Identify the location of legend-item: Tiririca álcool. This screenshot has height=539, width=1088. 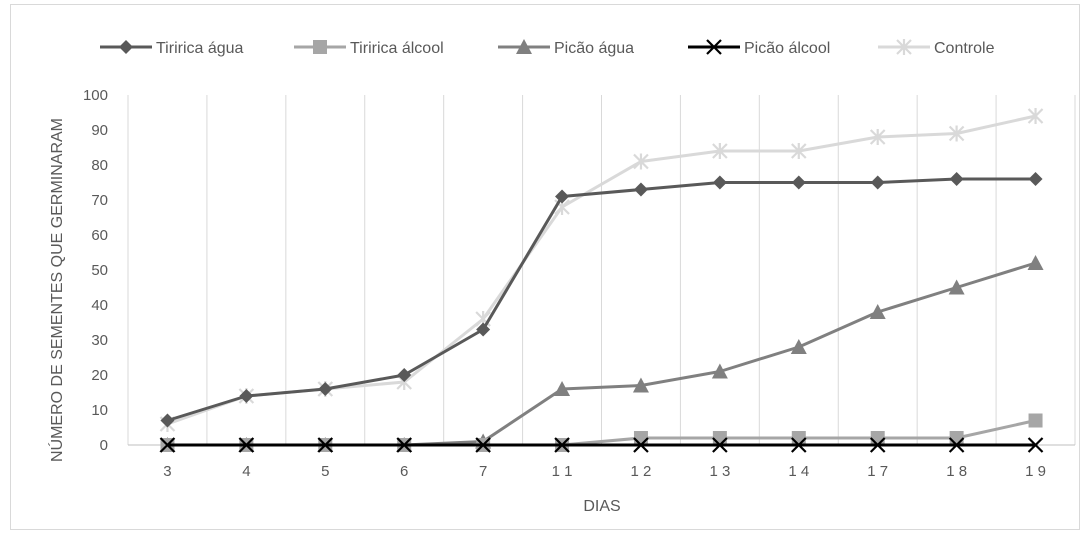
(369, 48).